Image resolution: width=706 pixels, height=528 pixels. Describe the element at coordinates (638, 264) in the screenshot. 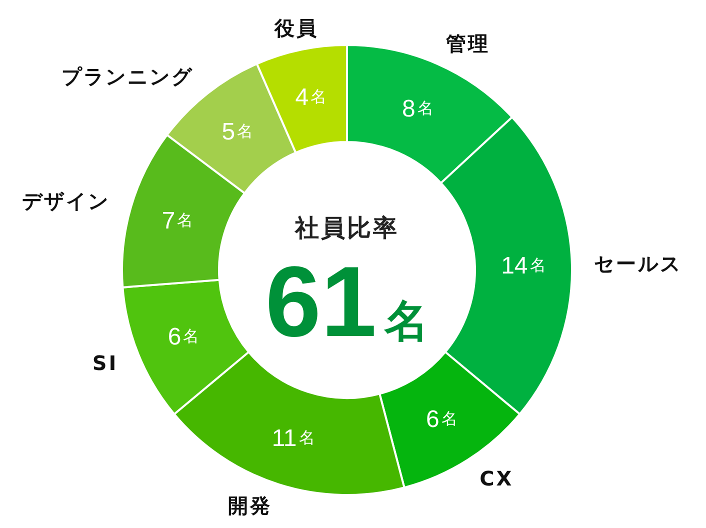

I see `slice-label: セールス` at that location.